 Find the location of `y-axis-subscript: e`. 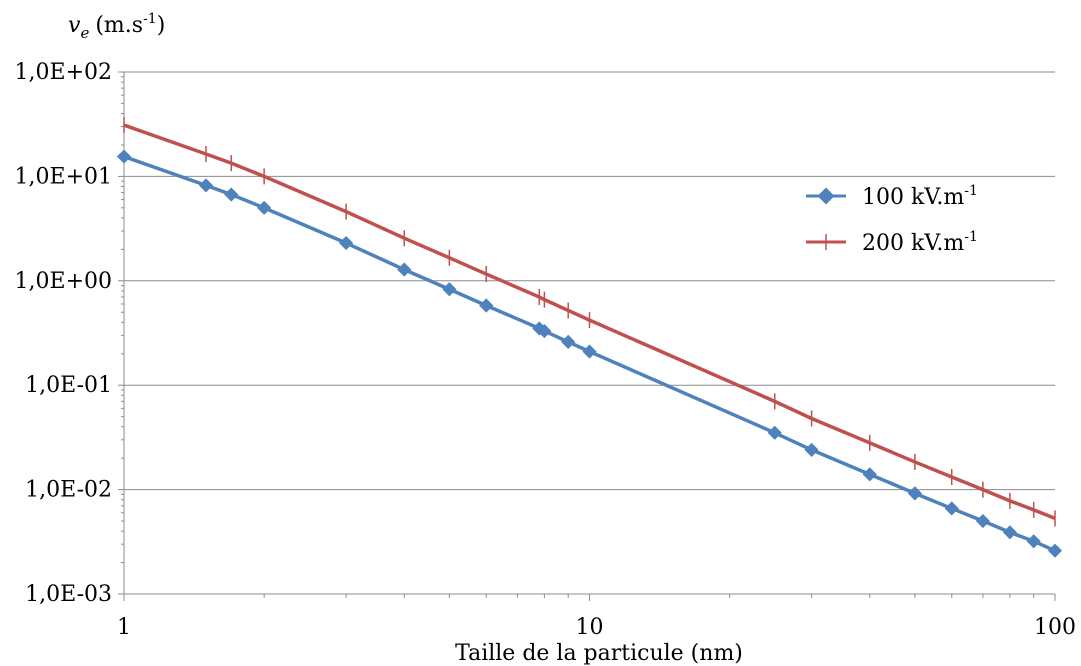

y-axis-subscript: e is located at coordinates (84, 33).